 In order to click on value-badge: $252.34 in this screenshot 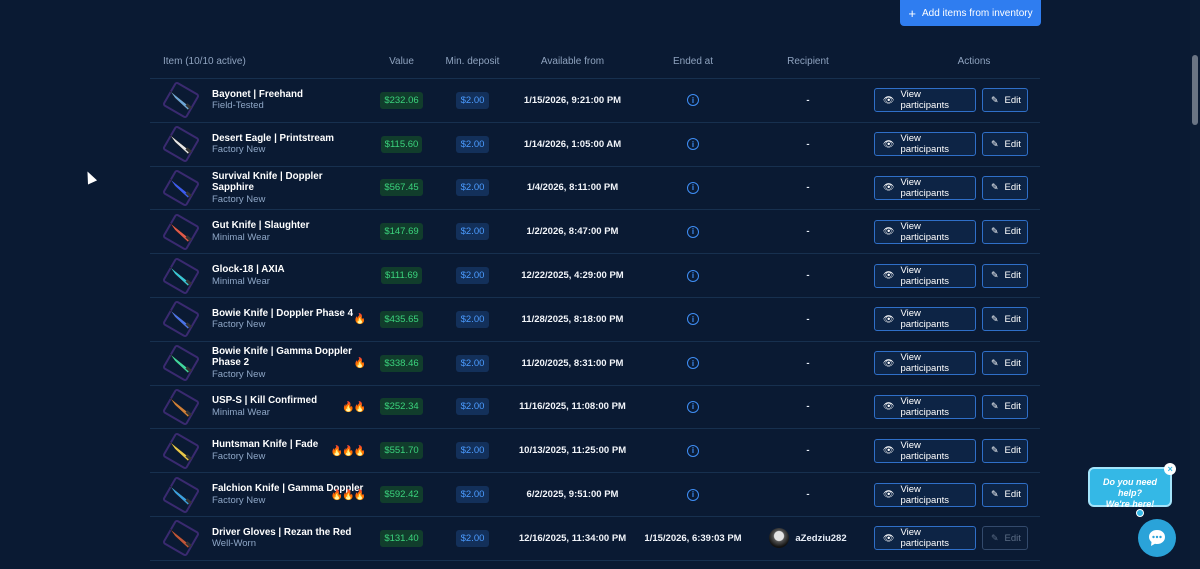, I will do `click(401, 407)`.